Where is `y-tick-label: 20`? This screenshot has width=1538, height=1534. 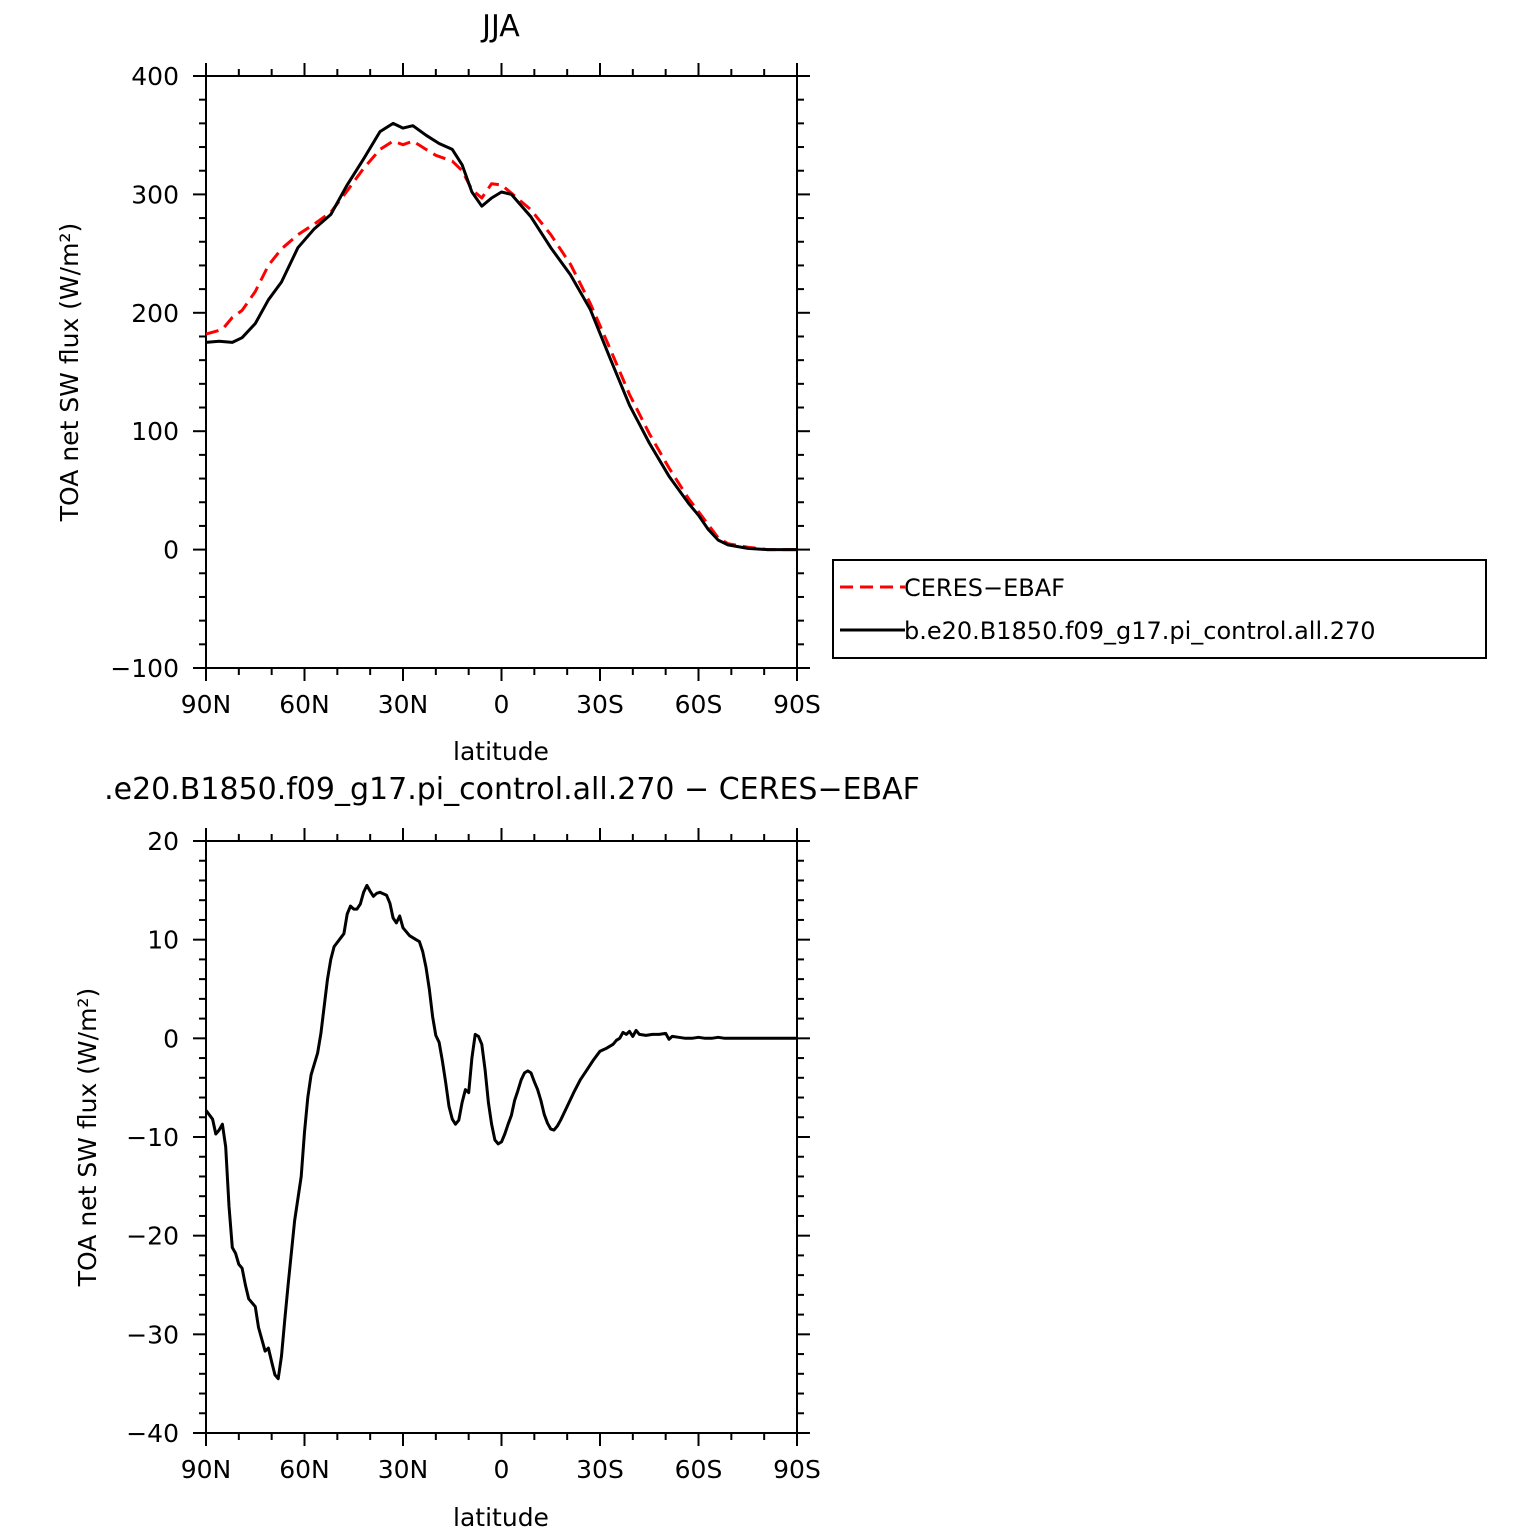
y-tick-label: 20 is located at coordinates (163, 841).